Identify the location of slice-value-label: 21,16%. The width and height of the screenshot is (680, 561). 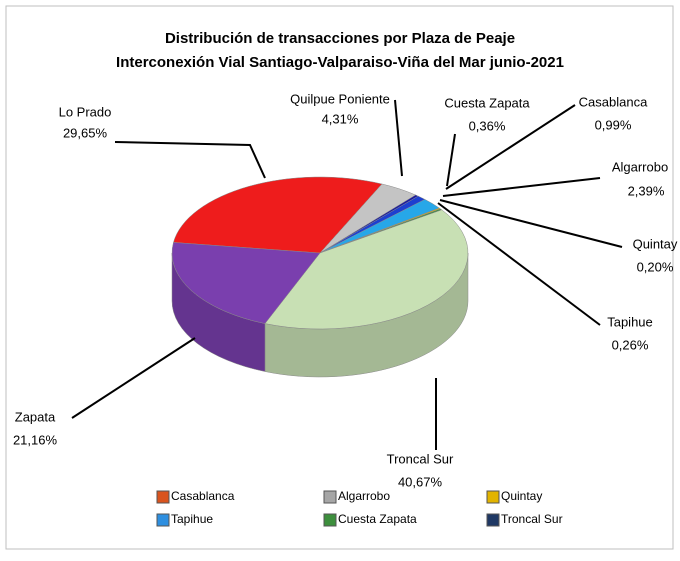
(35, 439).